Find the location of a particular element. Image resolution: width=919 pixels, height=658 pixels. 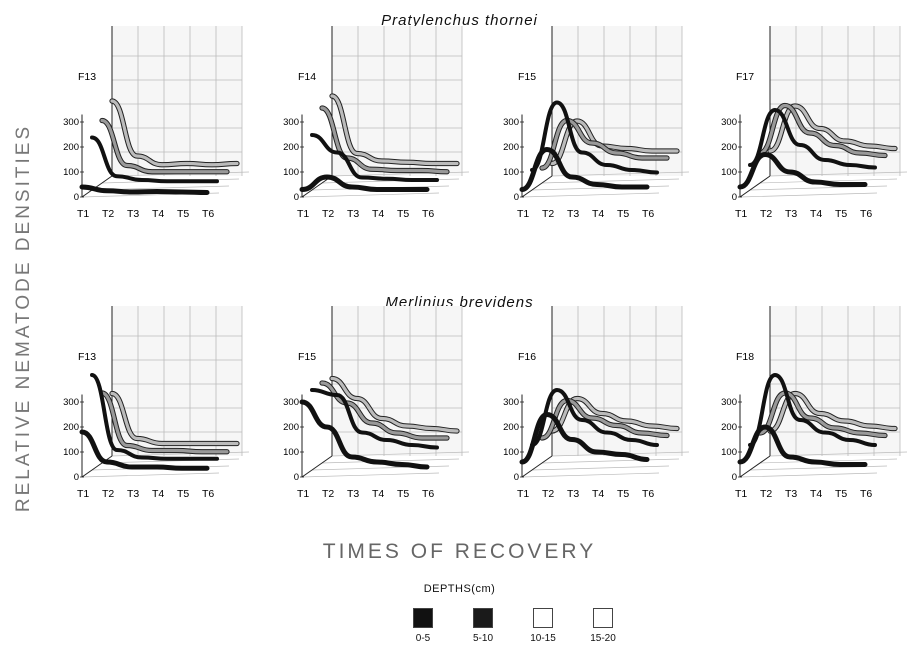

panel-merlinius-F16: F16 0 100 200 300 T1 T2 T3 T4 T5 T6 is located at coordinates (596, 403).